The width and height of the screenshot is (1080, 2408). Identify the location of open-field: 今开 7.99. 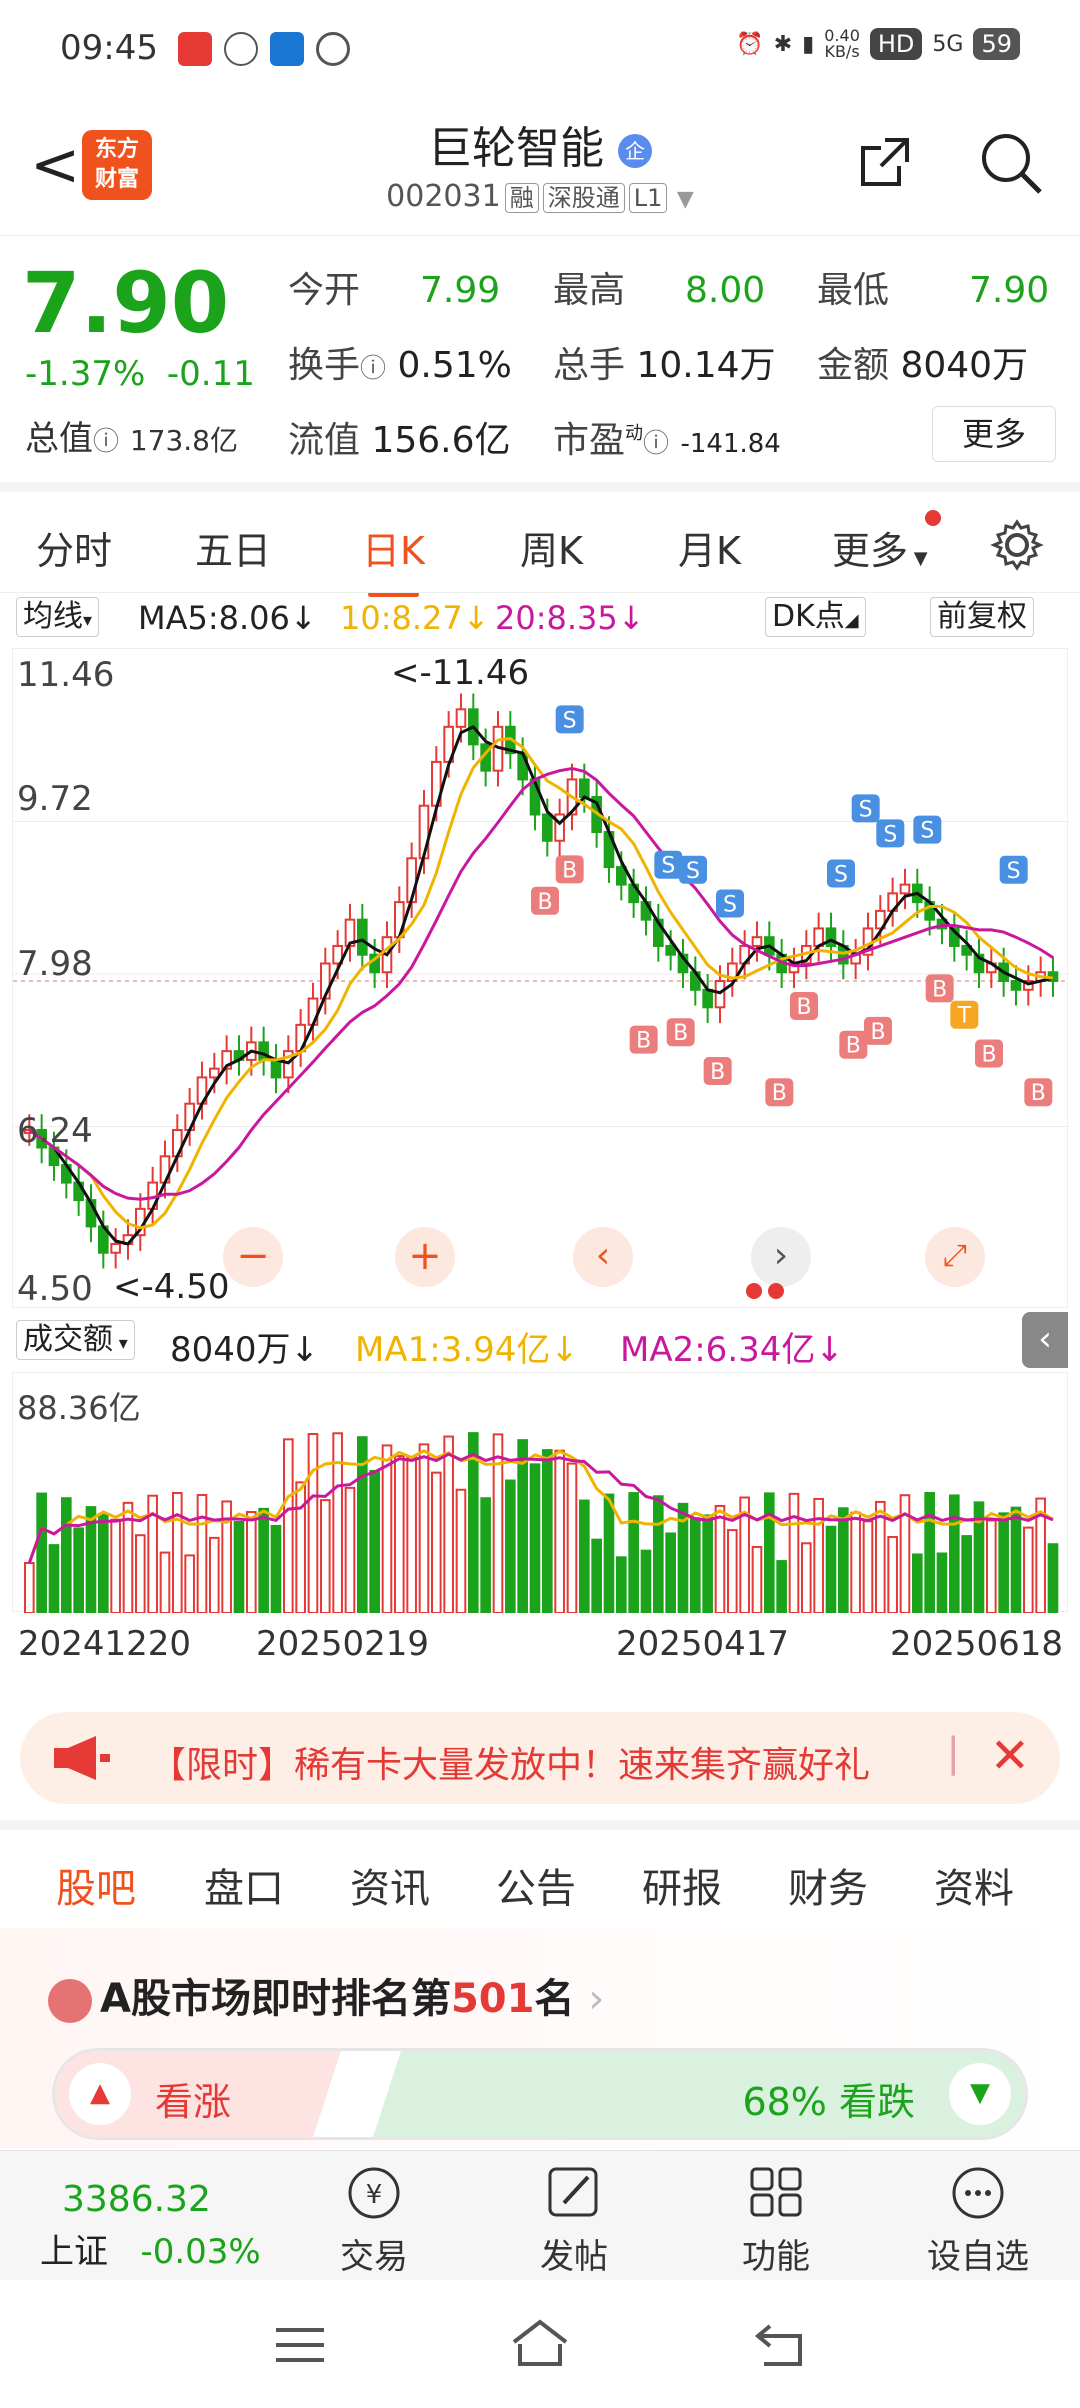
(394, 290).